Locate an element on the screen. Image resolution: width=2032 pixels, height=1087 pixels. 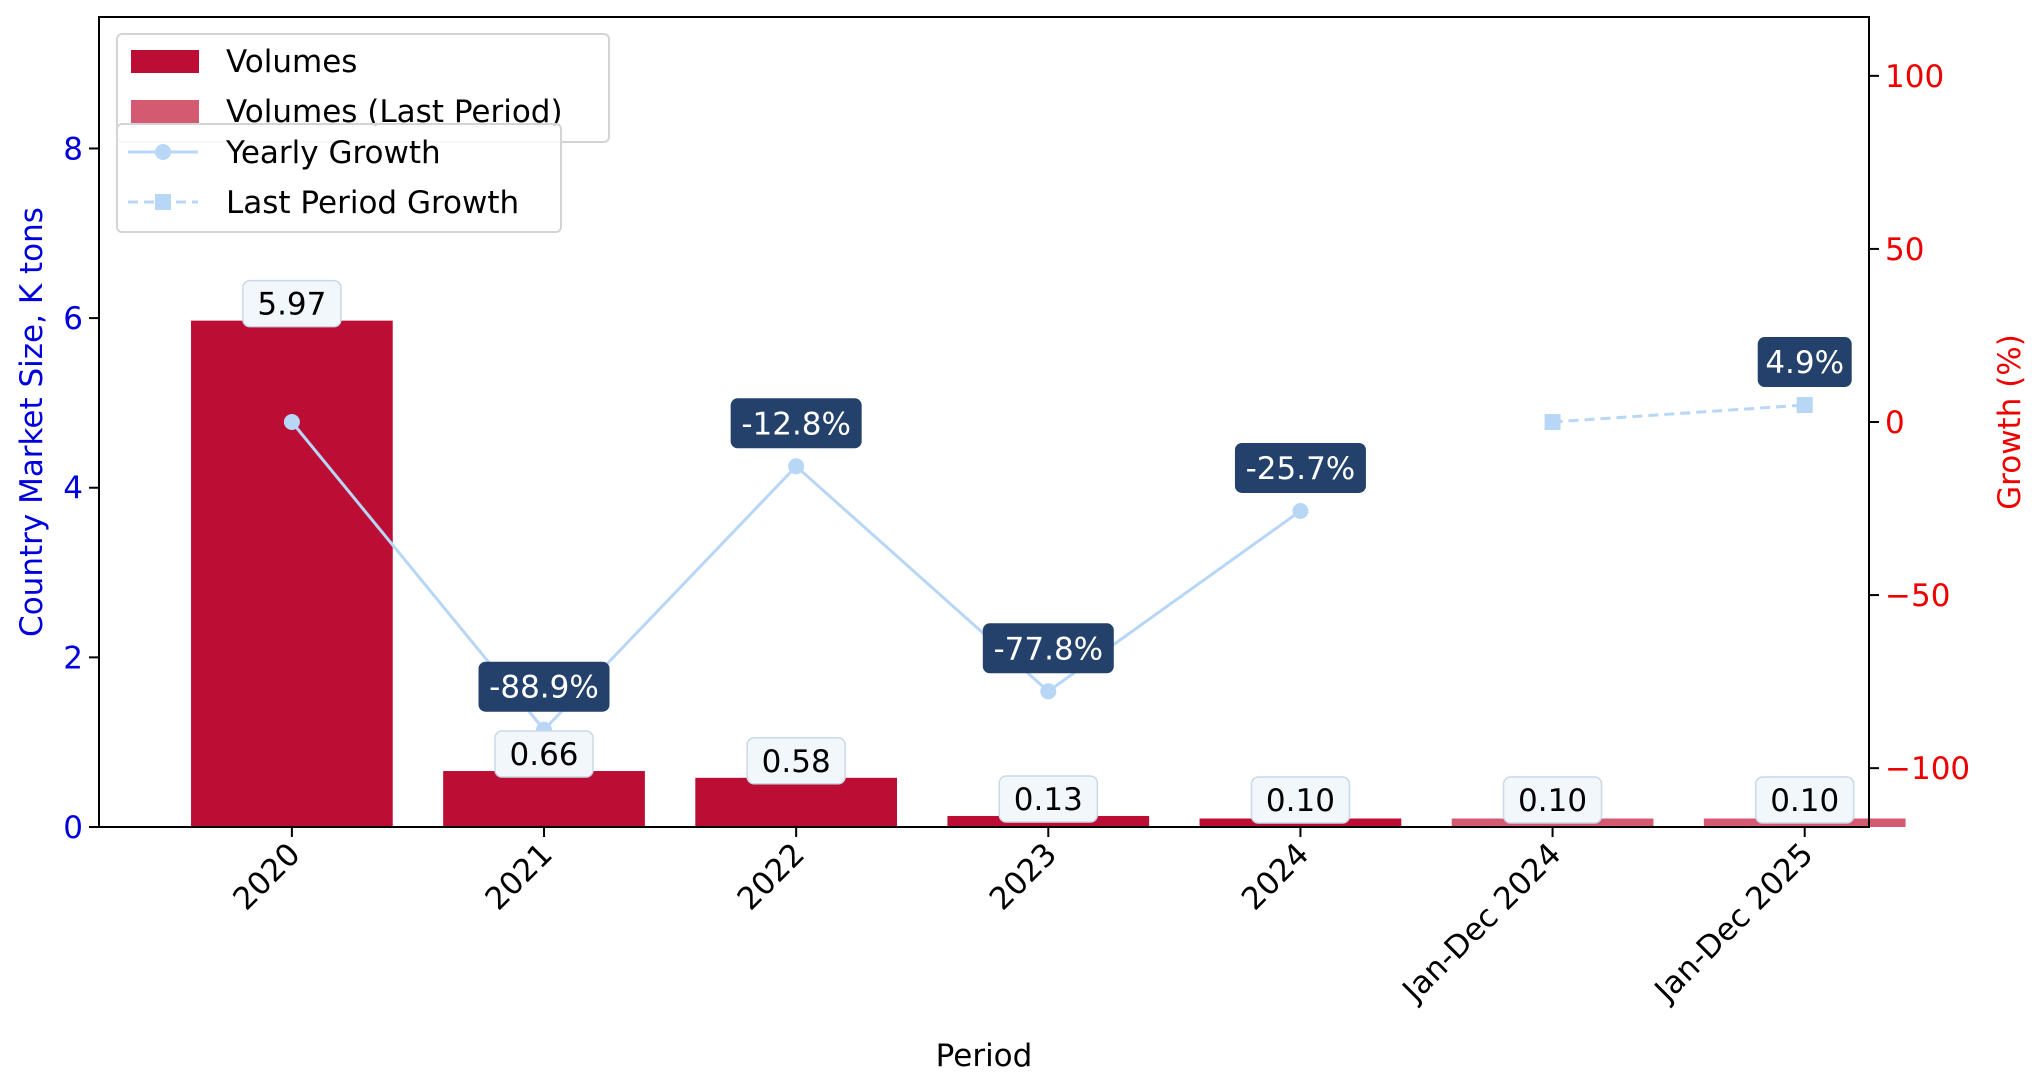
value-label-box-2021 is located at coordinates (544, 754).